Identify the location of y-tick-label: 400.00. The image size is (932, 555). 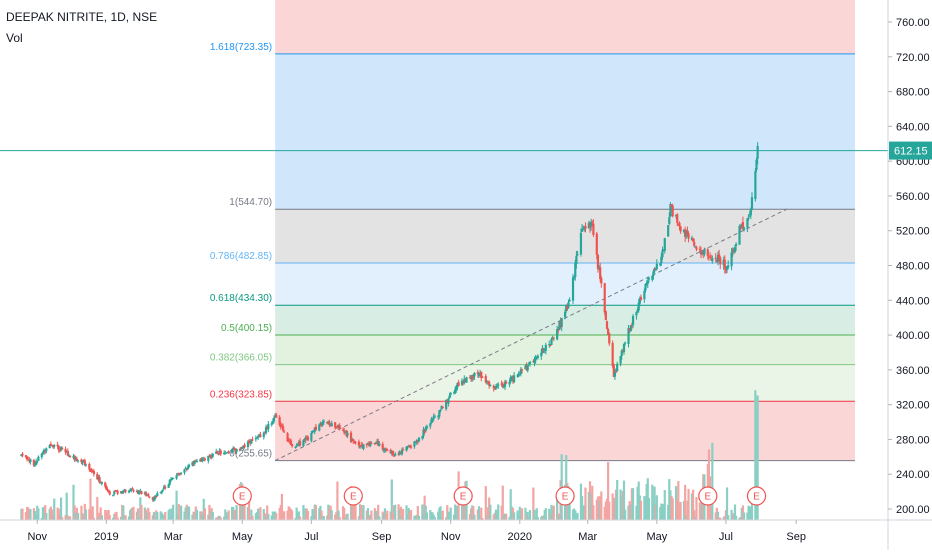
(913, 336).